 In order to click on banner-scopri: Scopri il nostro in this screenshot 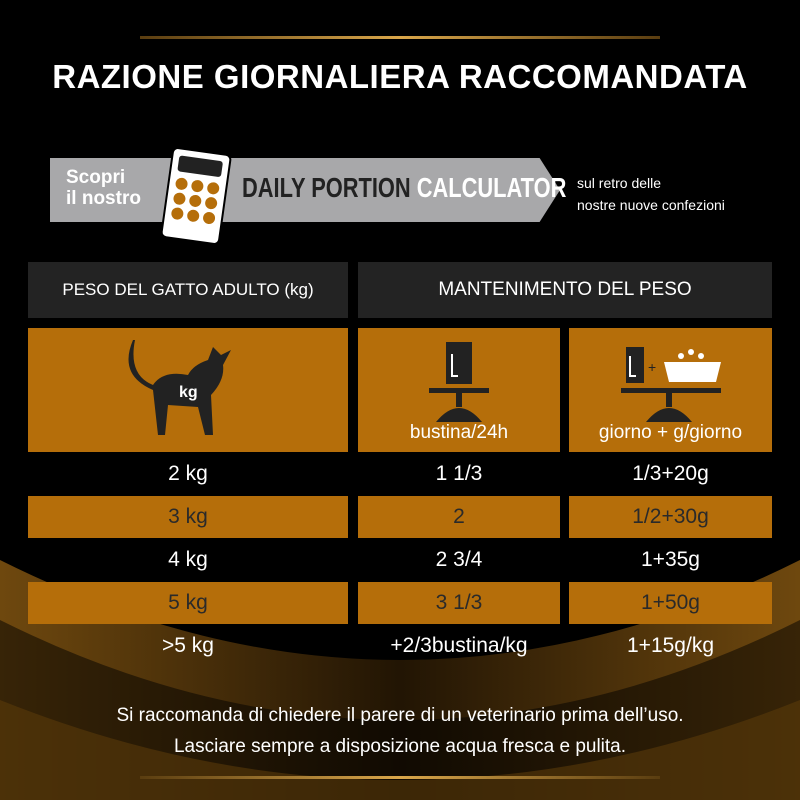, I will do `click(103, 188)`.